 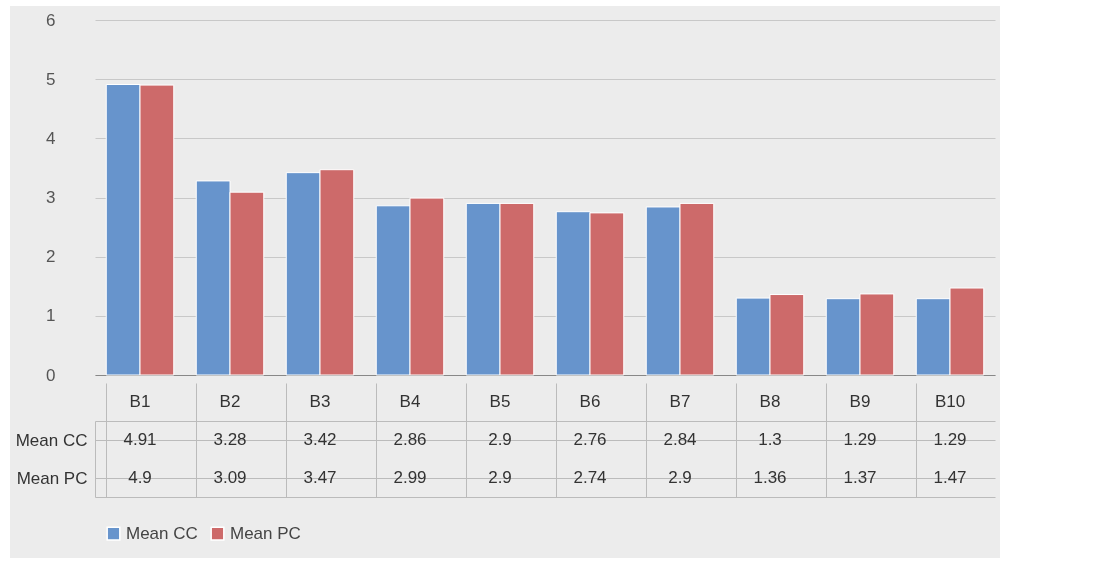 What do you see at coordinates (950, 401) in the screenshot?
I see `x-tick-label: B10` at bounding box center [950, 401].